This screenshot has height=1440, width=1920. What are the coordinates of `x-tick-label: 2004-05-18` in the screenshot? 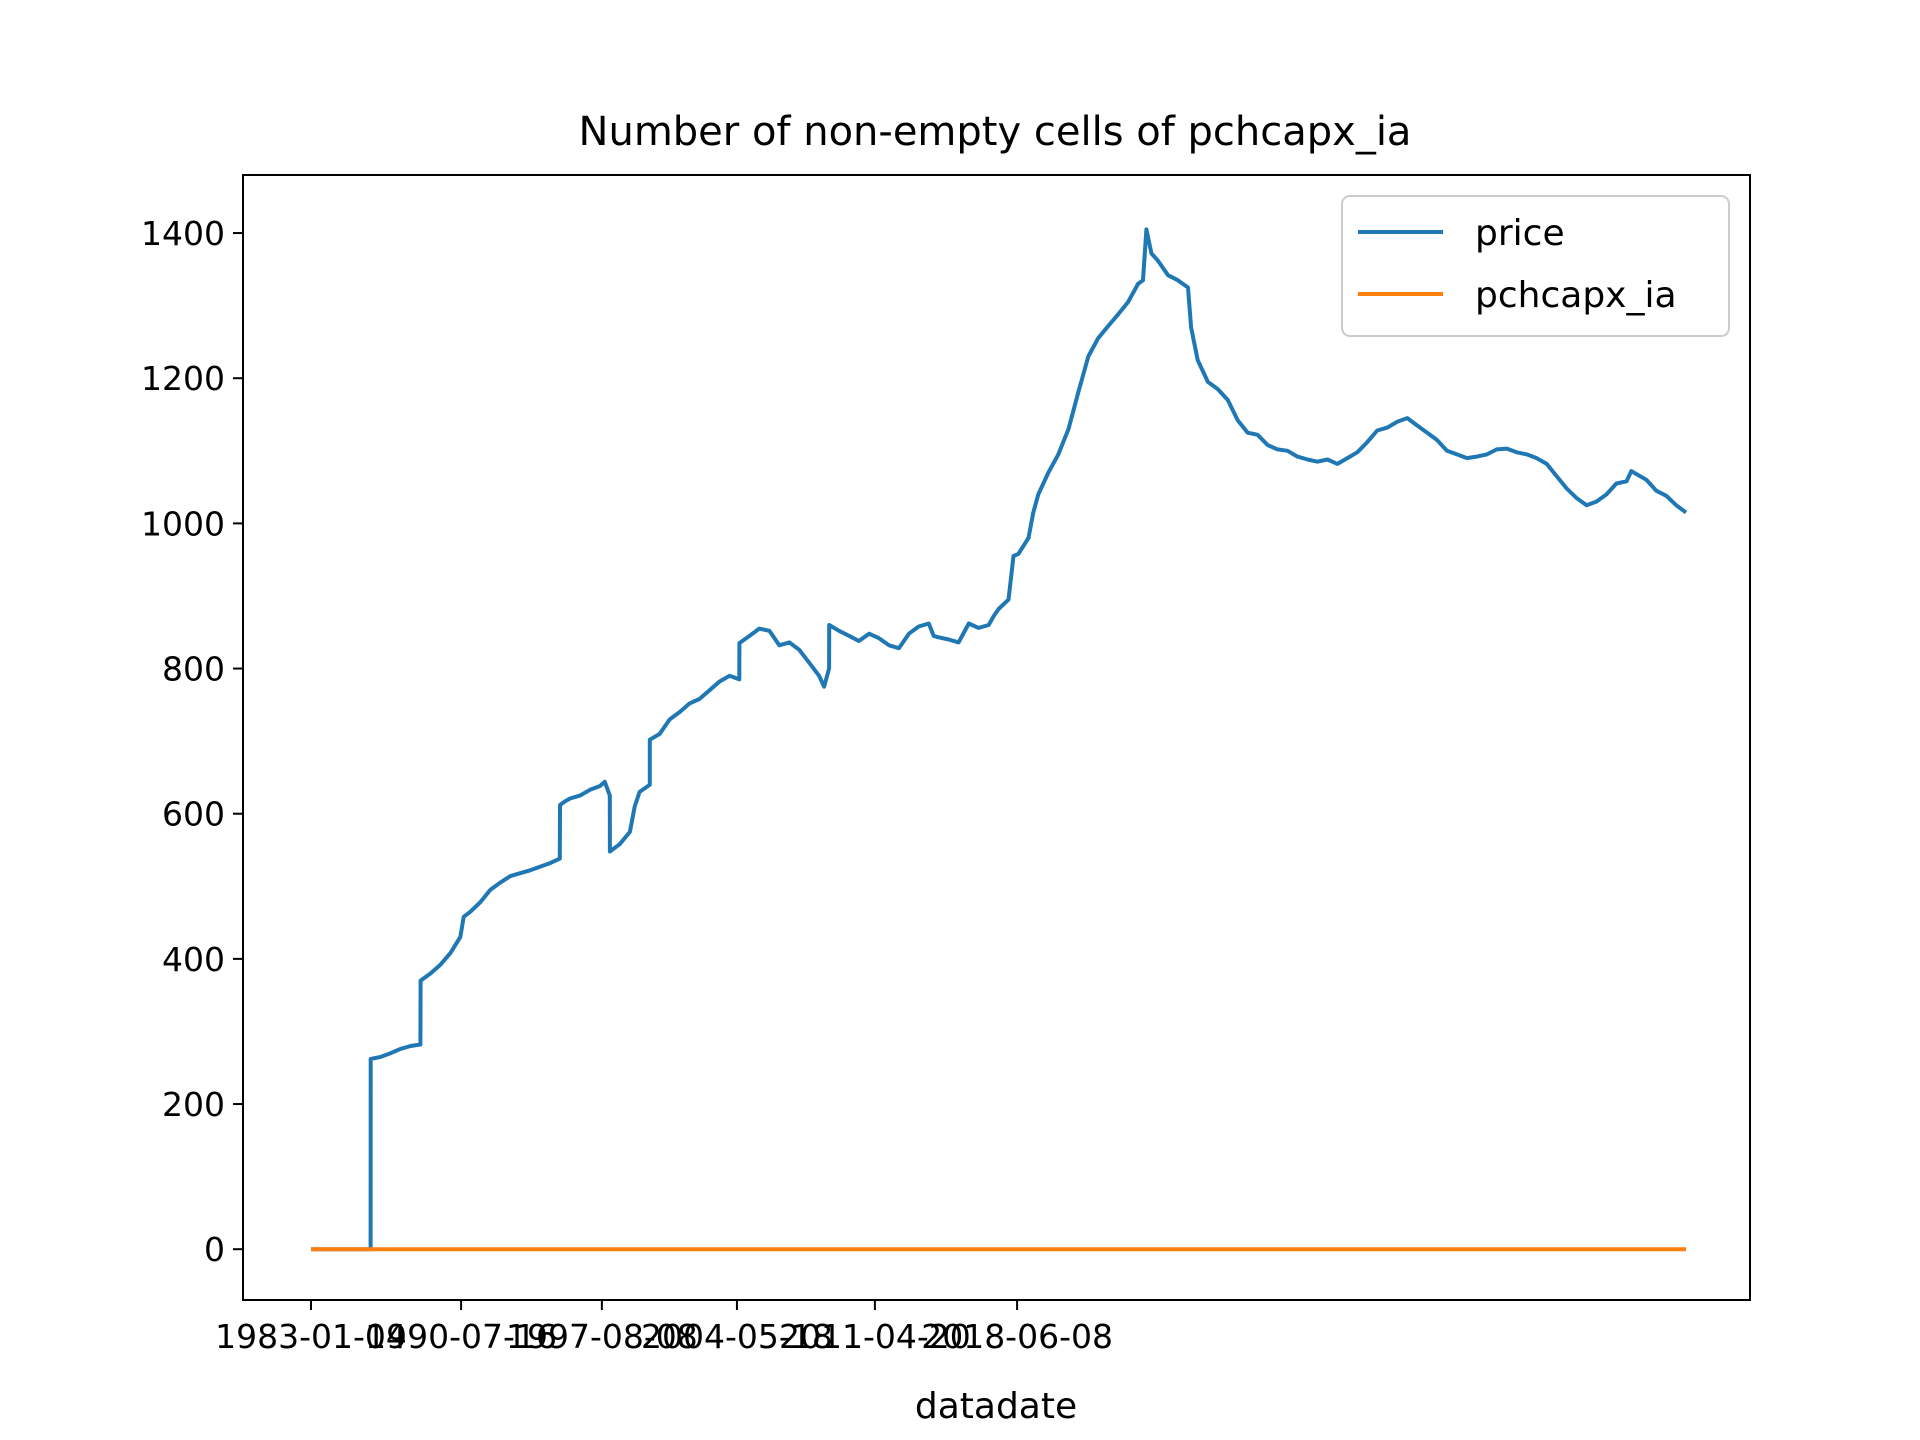 It's located at (737, 1336).